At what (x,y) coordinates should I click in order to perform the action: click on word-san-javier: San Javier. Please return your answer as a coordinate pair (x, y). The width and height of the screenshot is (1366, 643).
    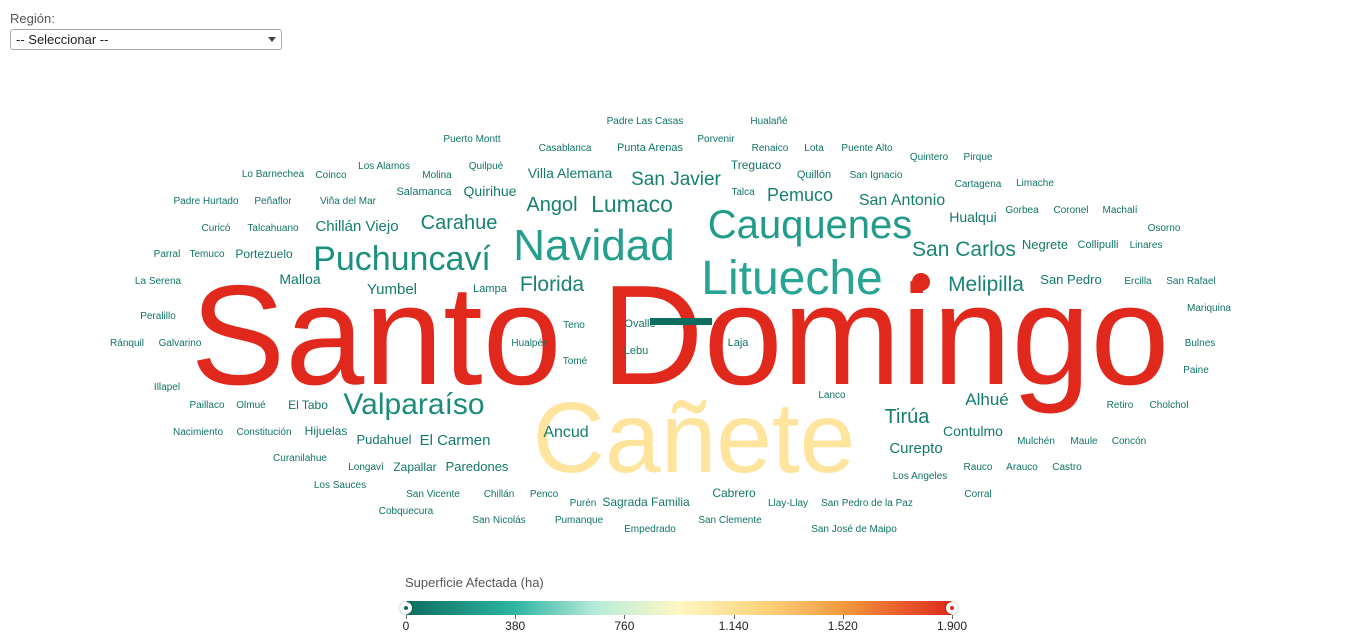
    Looking at the image, I should click on (676, 179).